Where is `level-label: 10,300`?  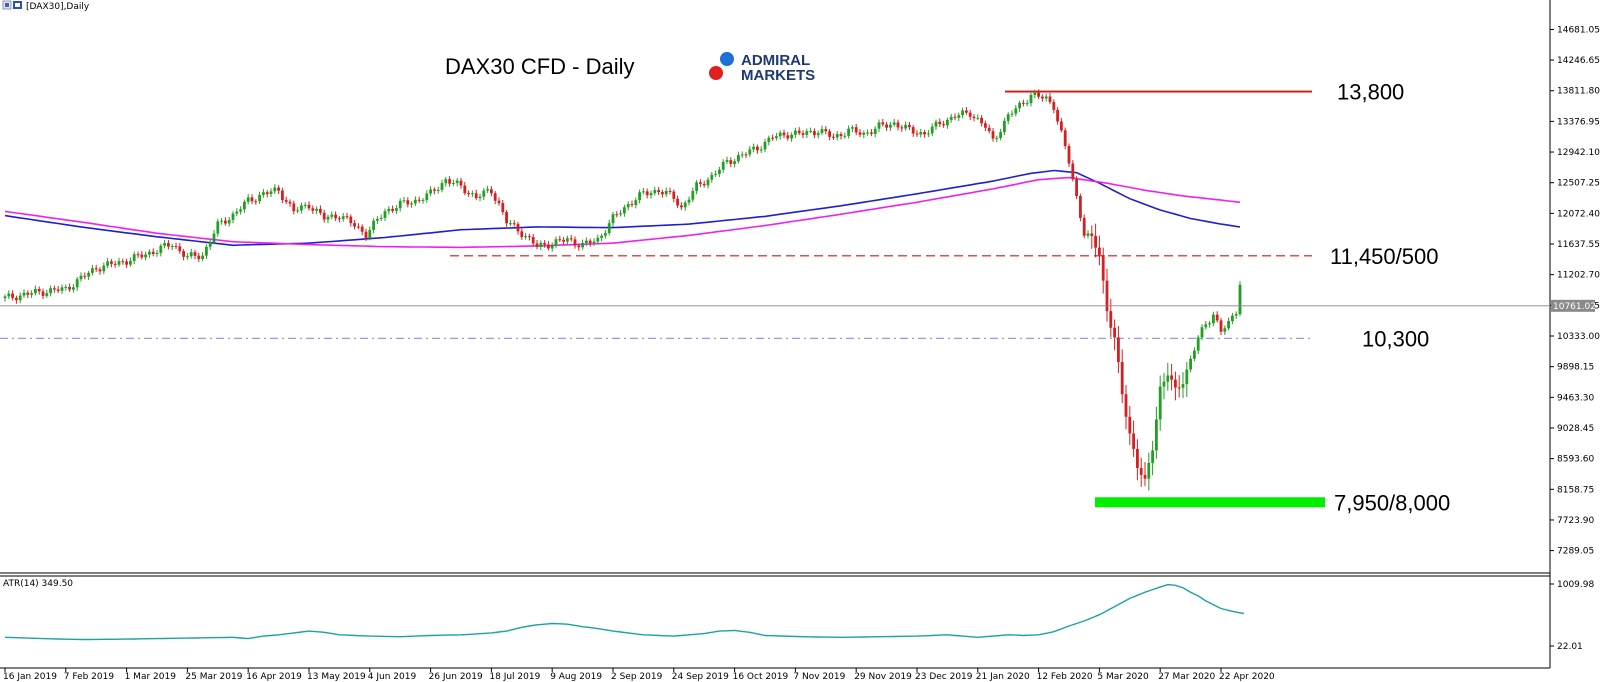
level-label: 10,300 is located at coordinates (1395, 338).